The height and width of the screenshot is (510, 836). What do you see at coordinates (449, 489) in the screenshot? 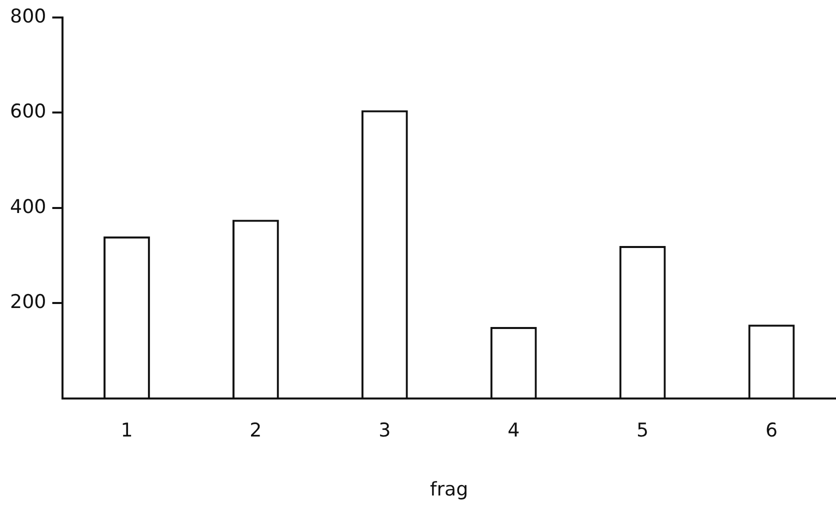
I see `x-axis-title: frag` at bounding box center [449, 489].